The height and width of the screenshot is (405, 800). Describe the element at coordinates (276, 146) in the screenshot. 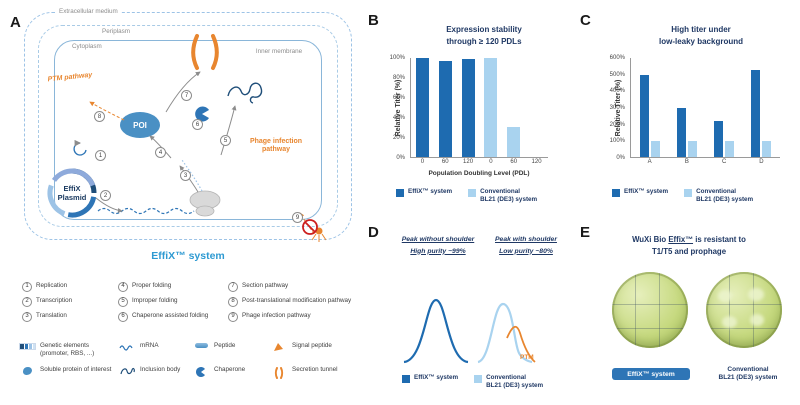

I see `phage-pathway-label: Phage infection pathway` at that location.